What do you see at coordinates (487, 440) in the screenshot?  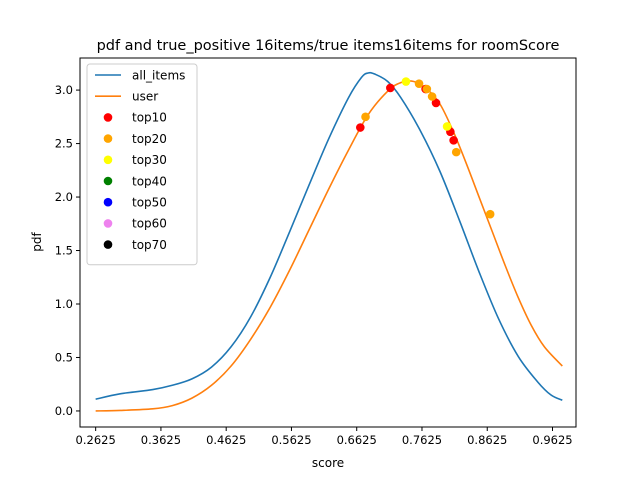 I see `x-tick-label: 0.8625` at bounding box center [487, 440].